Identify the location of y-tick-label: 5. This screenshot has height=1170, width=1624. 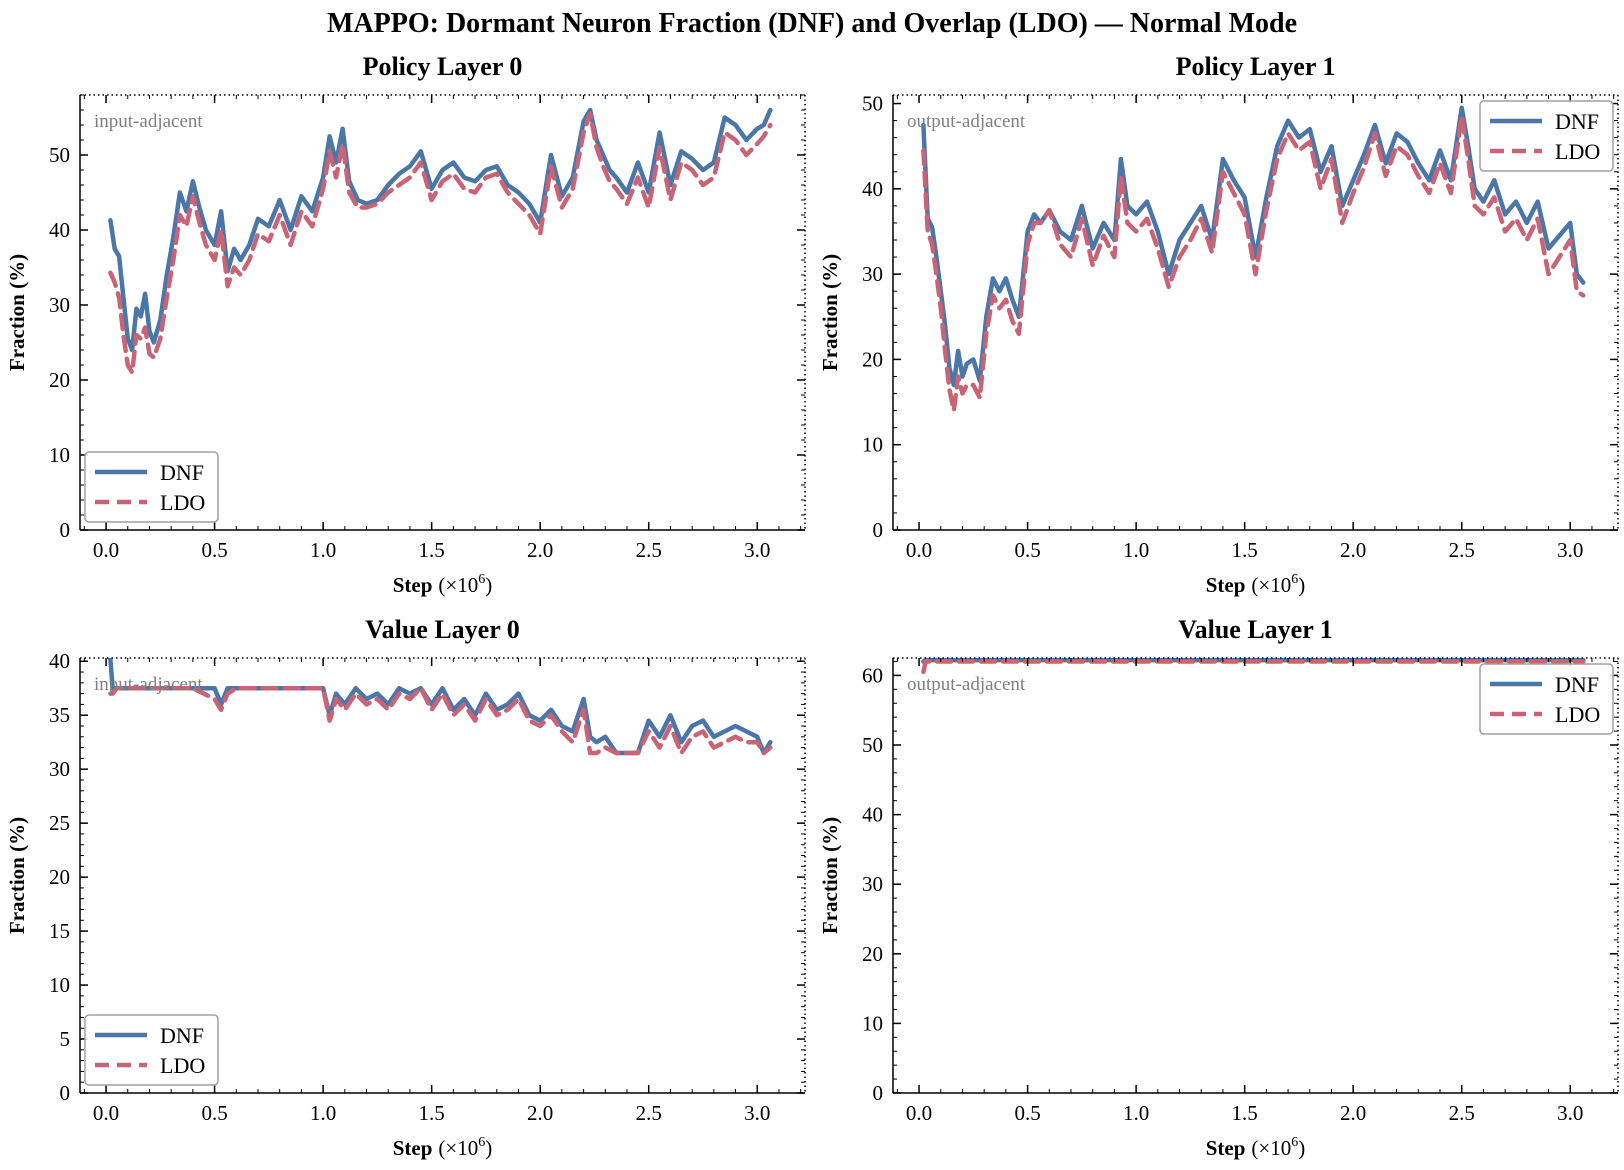
(65, 1039).